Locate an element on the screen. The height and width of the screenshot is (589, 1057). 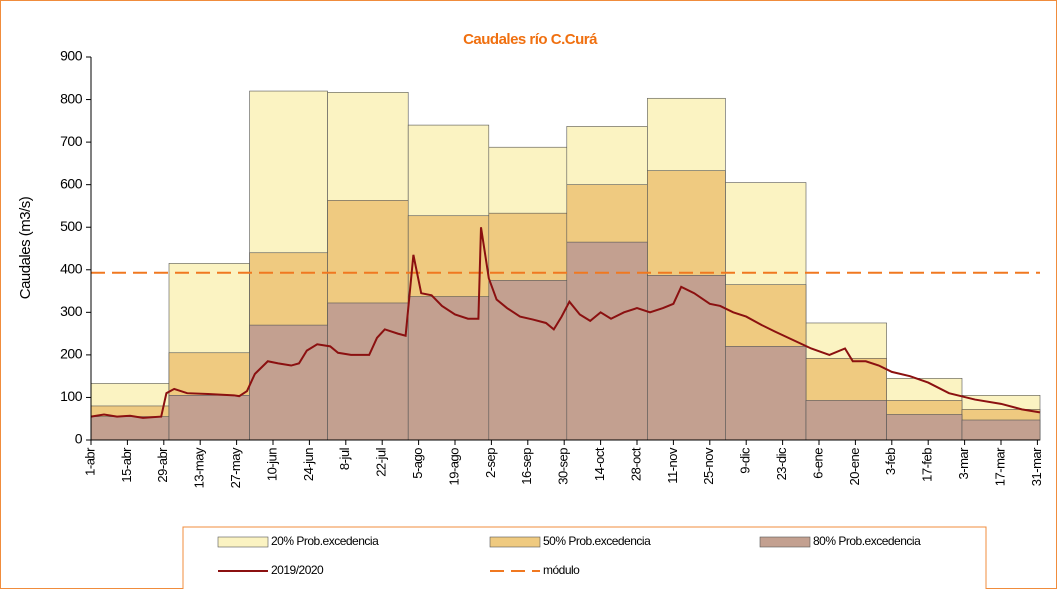
y-tick-label: 100 is located at coordinates (71, 396).